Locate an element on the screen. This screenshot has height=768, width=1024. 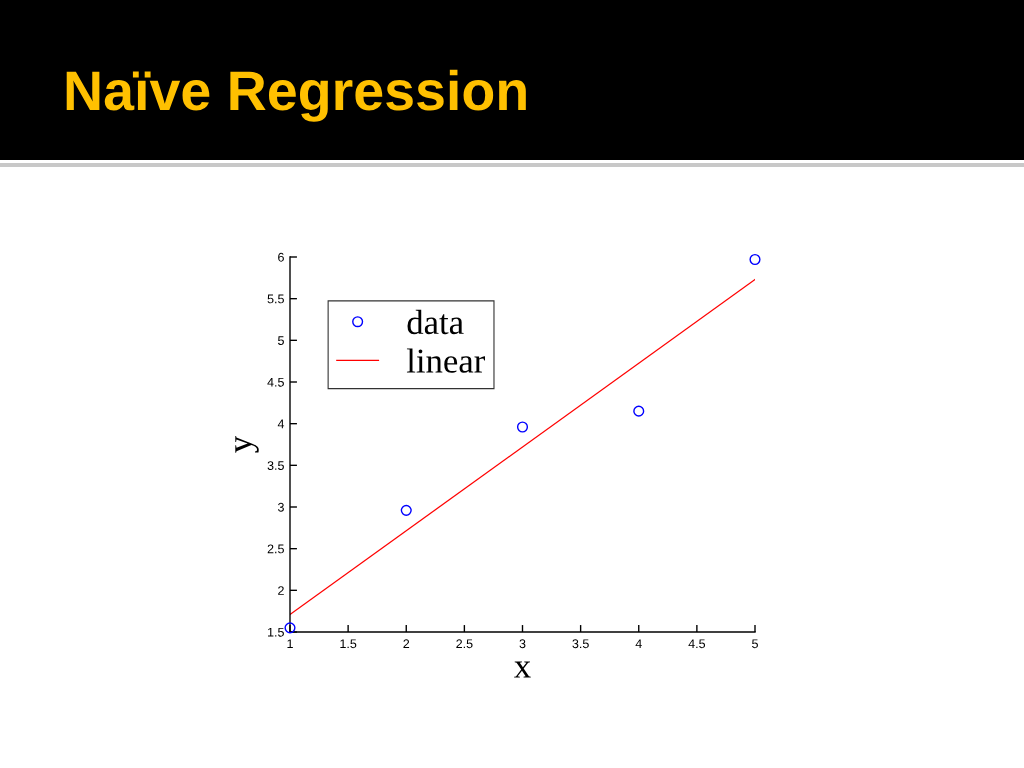
x-tick-label: 3.5 is located at coordinates (580, 644).